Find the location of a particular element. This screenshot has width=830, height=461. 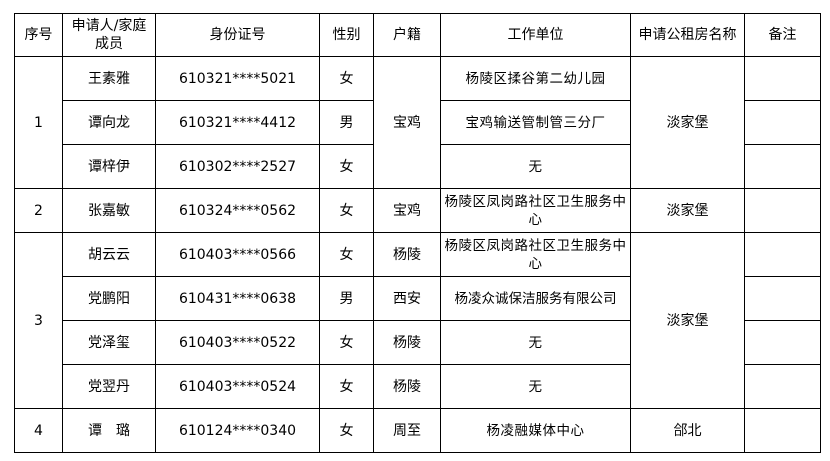

table-row: 党翌丹 610403****0524 女 杨陵 无 is located at coordinates (418, 386).